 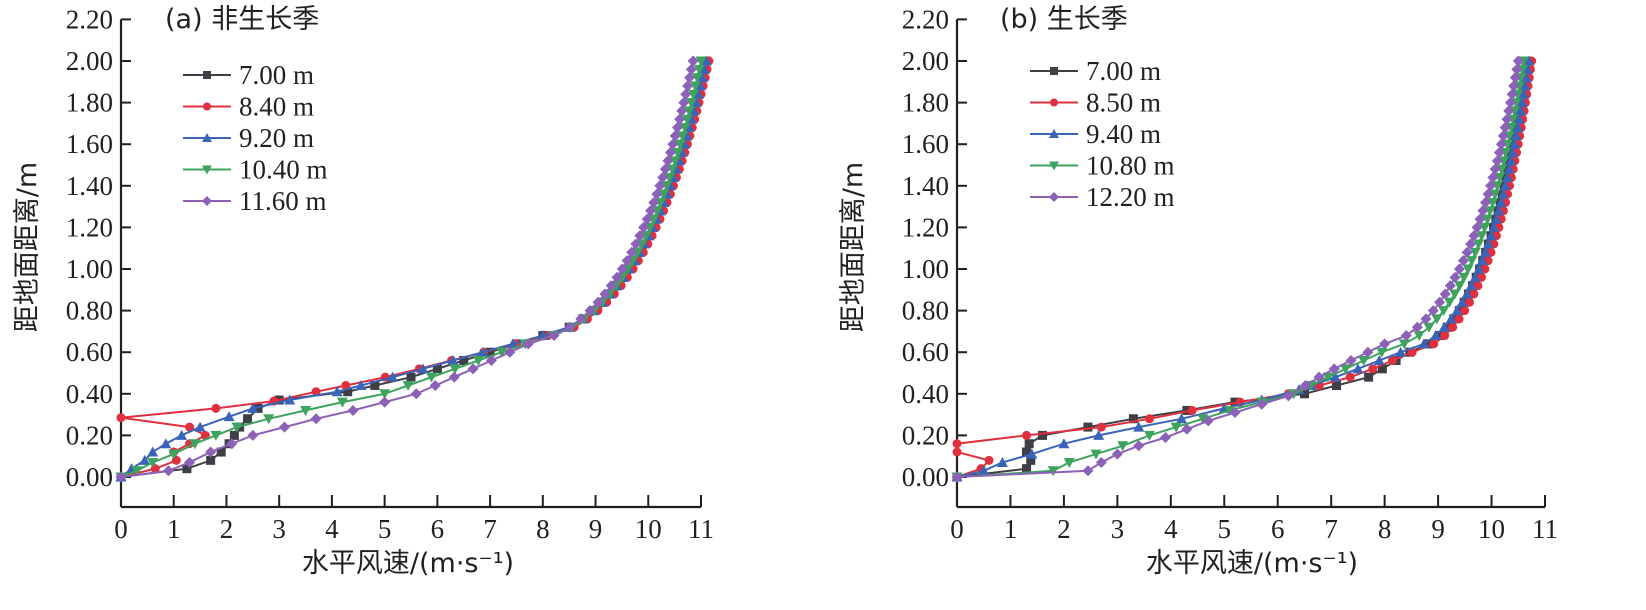 What do you see at coordinates (89, 186) in the screenshot?
I see `y-tick-label: 1.40` at bounding box center [89, 186].